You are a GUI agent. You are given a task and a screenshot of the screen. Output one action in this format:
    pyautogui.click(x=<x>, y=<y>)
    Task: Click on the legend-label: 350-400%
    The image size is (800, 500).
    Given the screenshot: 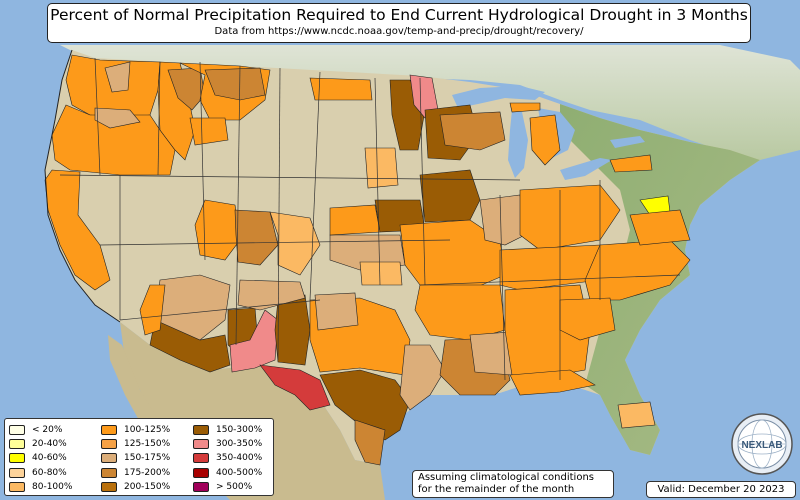 What is the action you would take?
    pyautogui.click(x=239, y=458)
    